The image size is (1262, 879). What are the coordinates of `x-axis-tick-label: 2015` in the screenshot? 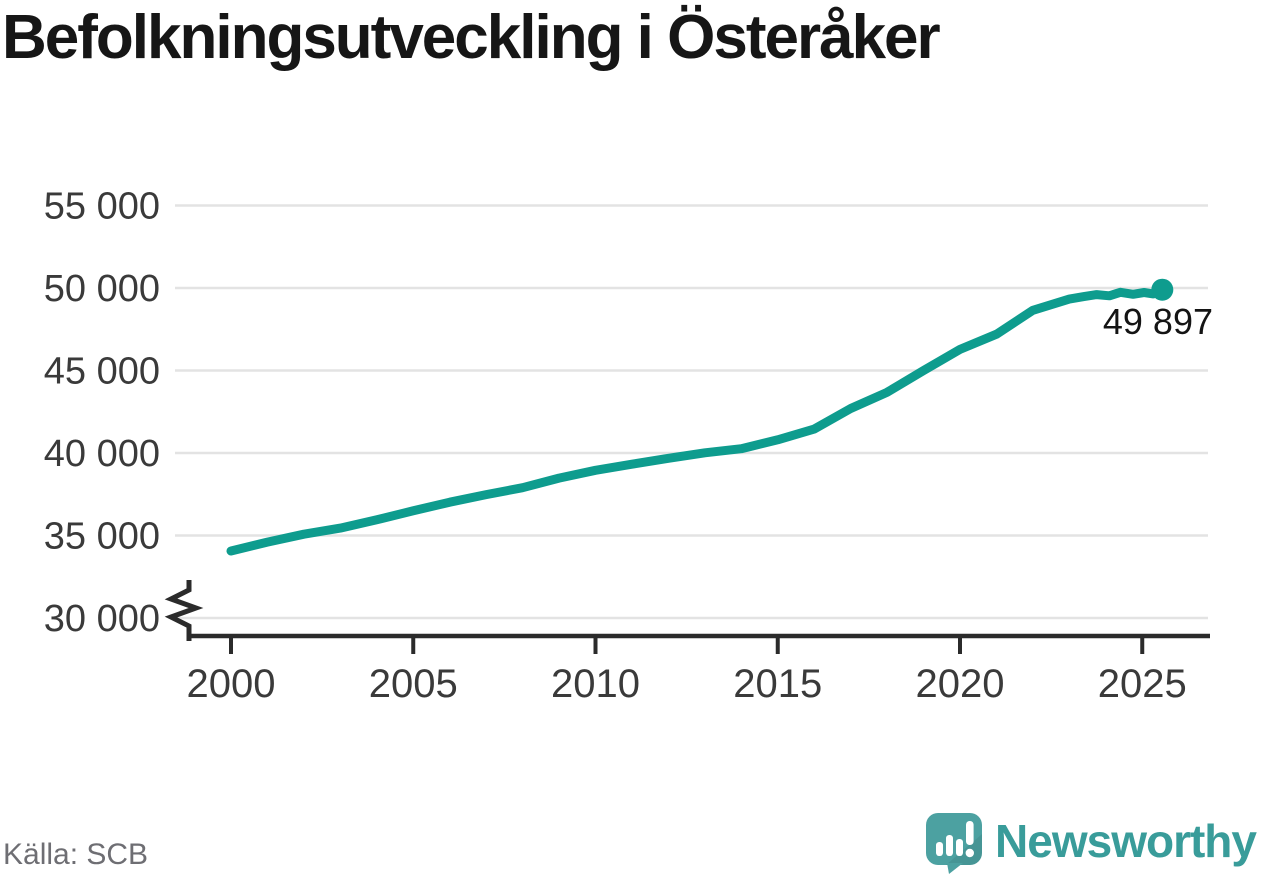 It's located at (777, 684).